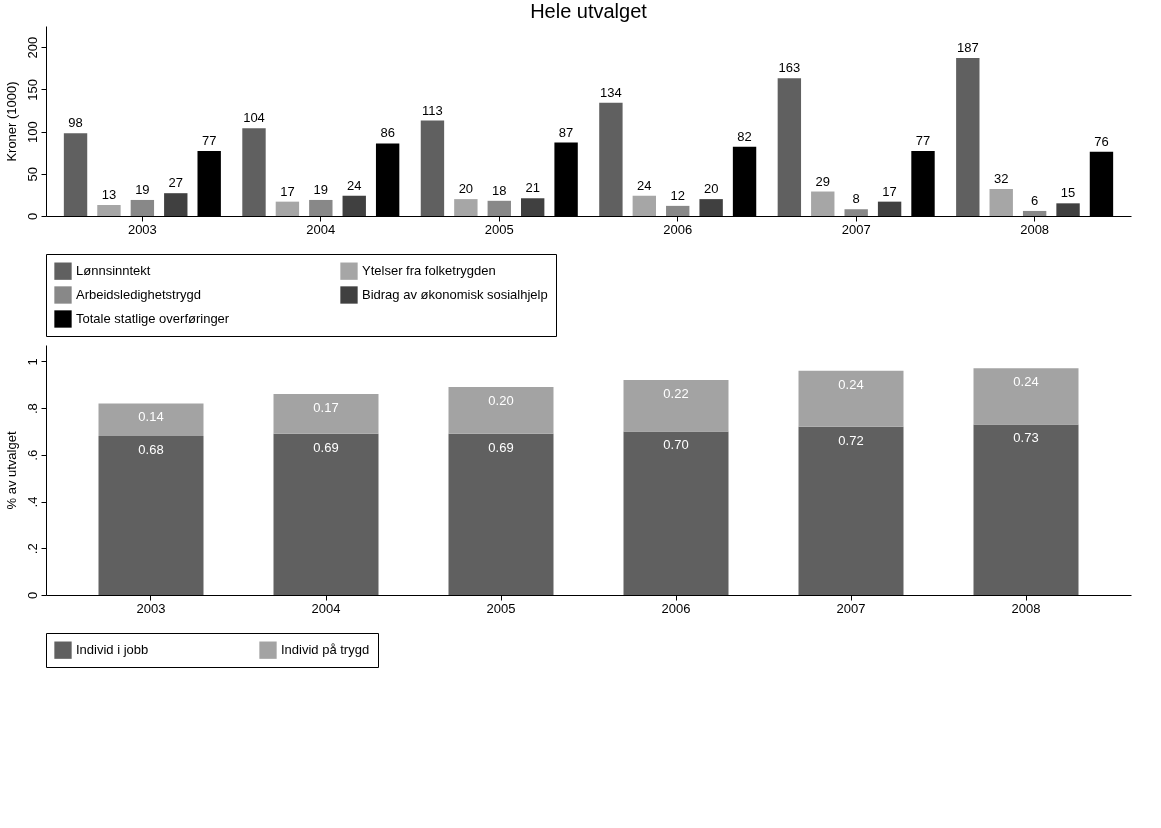 This screenshot has height=828, width=1161. Describe the element at coordinates (676, 394) in the screenshot. I see `data-label: 0.22` at that location.